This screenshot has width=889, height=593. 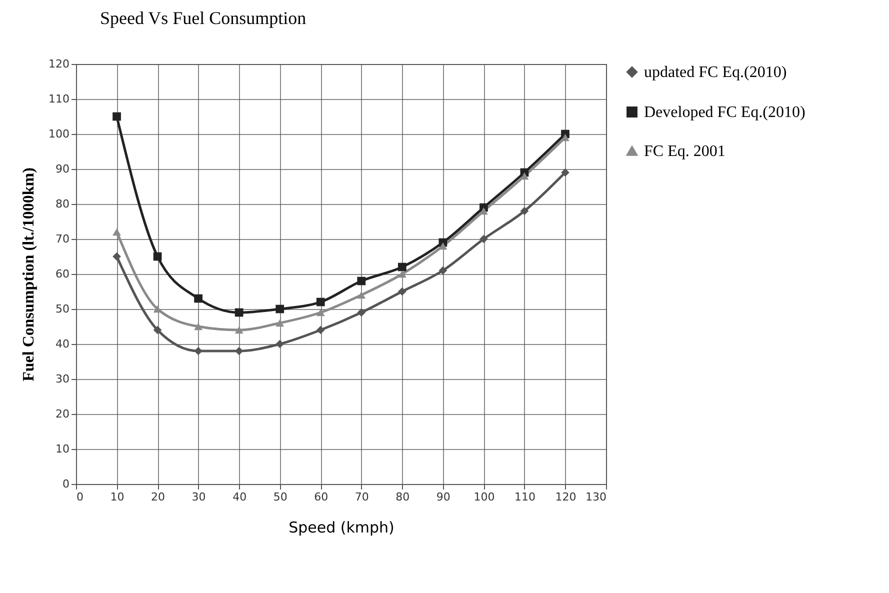 I want to click on y-tick-label: 50, so click(x=63, y=309).